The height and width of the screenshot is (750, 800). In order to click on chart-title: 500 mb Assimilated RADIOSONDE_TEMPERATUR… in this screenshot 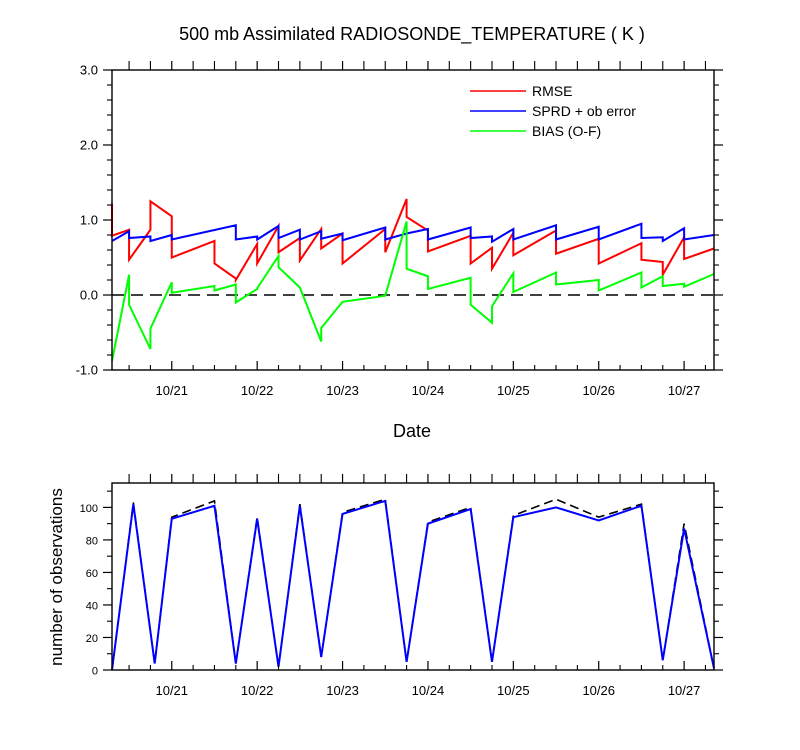, I will do `click(412, 34)`.